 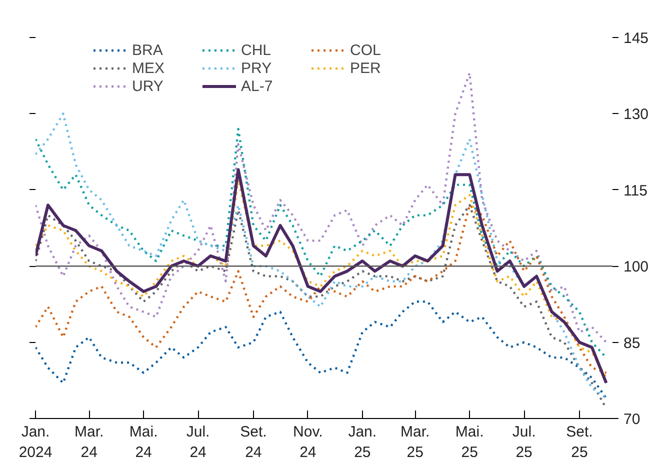 What do you see at coordinates (636, 115) in the screenshot?
I see `y-tick-label: 130` at bounding box center [636, 115].